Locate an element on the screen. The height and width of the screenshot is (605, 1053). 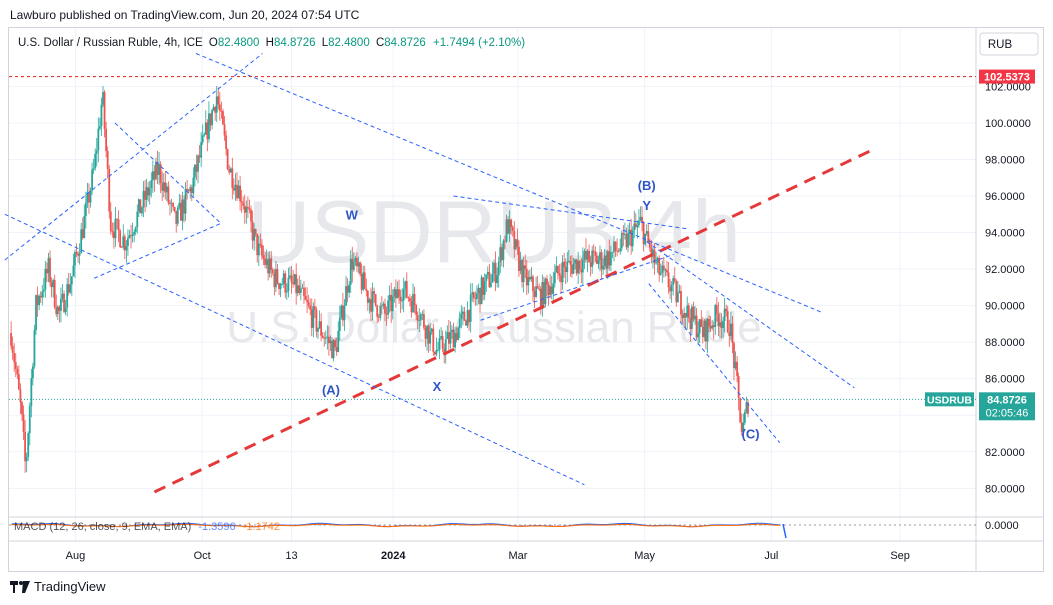
legend-change: +1.7494 (+2.10%) is located at coordinates (479, 43).